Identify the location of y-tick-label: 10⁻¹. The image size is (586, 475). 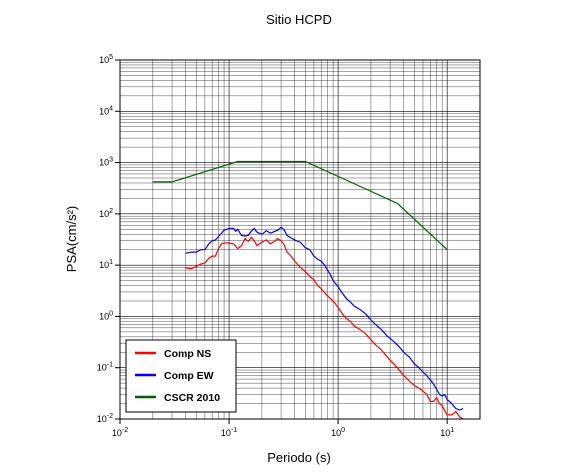
(105, 367).